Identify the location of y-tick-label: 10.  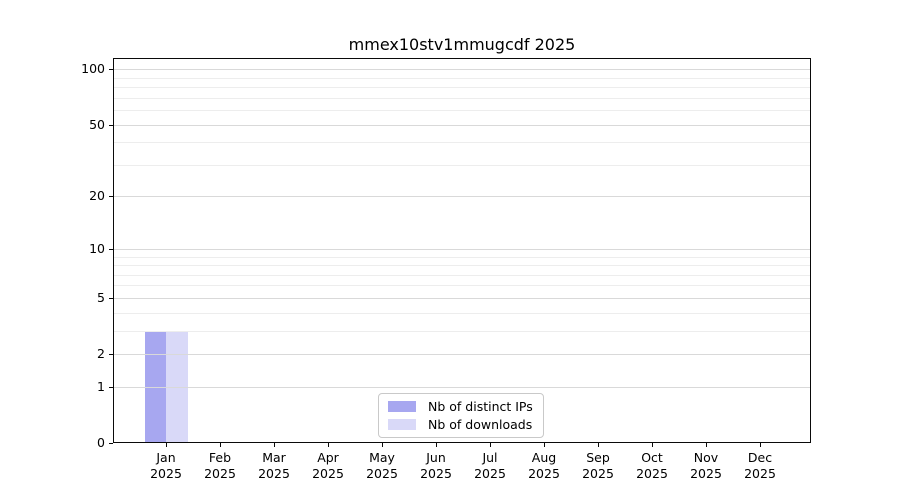
(97, 248).